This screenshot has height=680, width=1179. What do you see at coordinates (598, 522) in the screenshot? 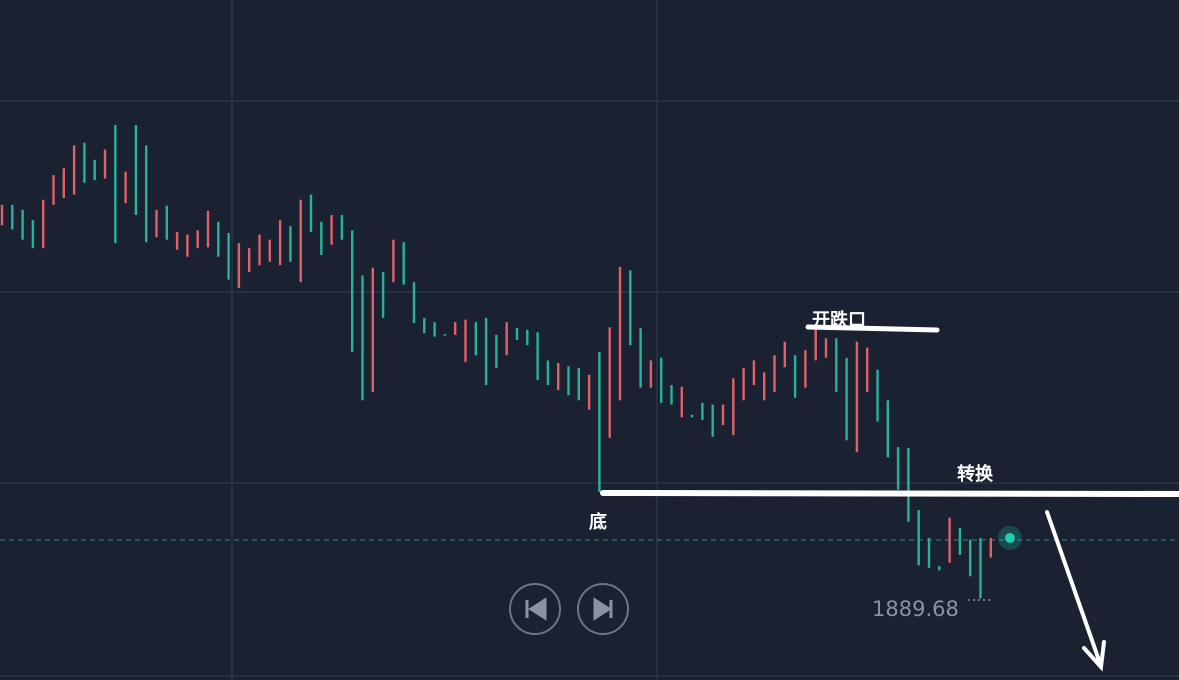
I see `annotation: 底` at bounding box center [598, 522].